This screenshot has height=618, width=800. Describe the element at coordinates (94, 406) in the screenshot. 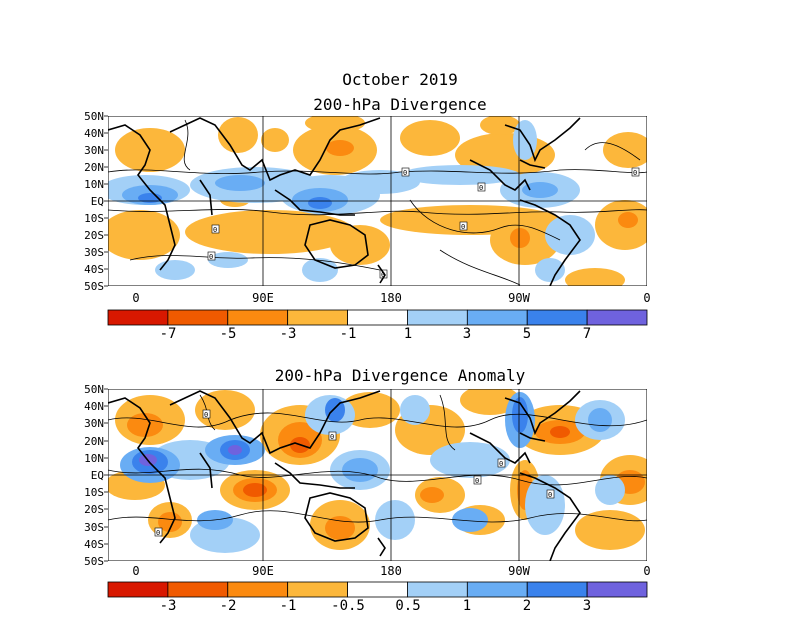

I see `panel2-lat-label: 40N` at that location.